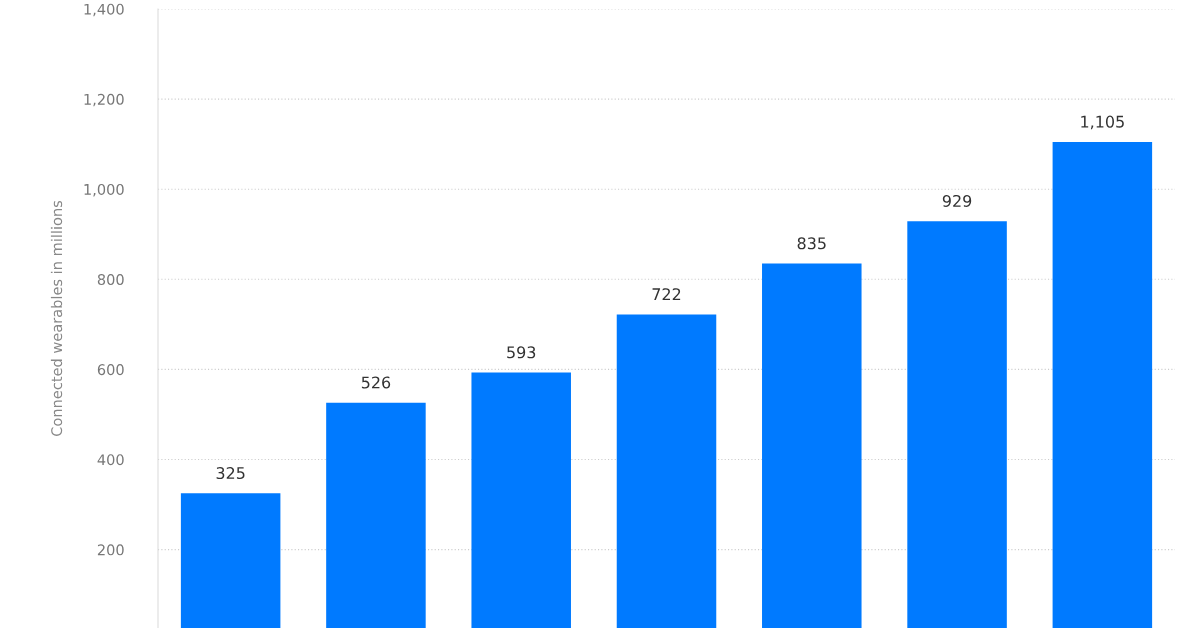 Image resolution: width=1200 pixels, height=628 pixels. What do you see at coordinates (110, 460) in the screenshot?
I see `y-tick-label: 400` at bounding box center [110, 460].